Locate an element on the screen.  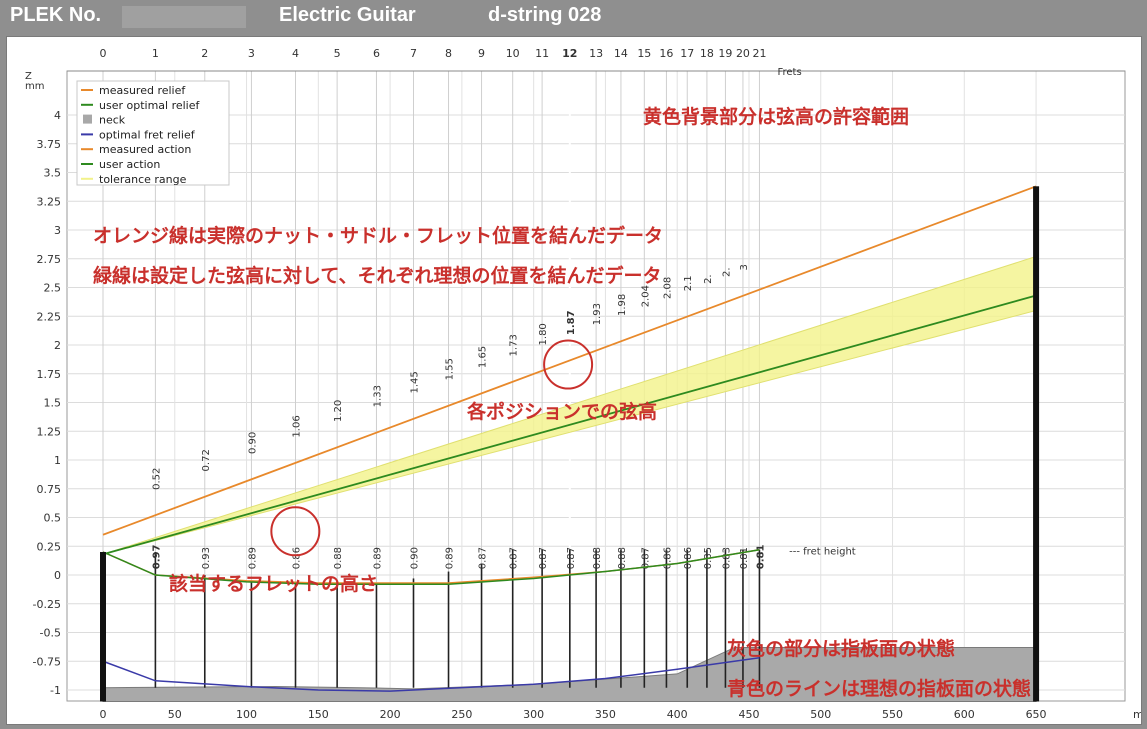
annotation-text: 黄色背景部分は弦高の許容範囲 is located at coordinates (776, 116).